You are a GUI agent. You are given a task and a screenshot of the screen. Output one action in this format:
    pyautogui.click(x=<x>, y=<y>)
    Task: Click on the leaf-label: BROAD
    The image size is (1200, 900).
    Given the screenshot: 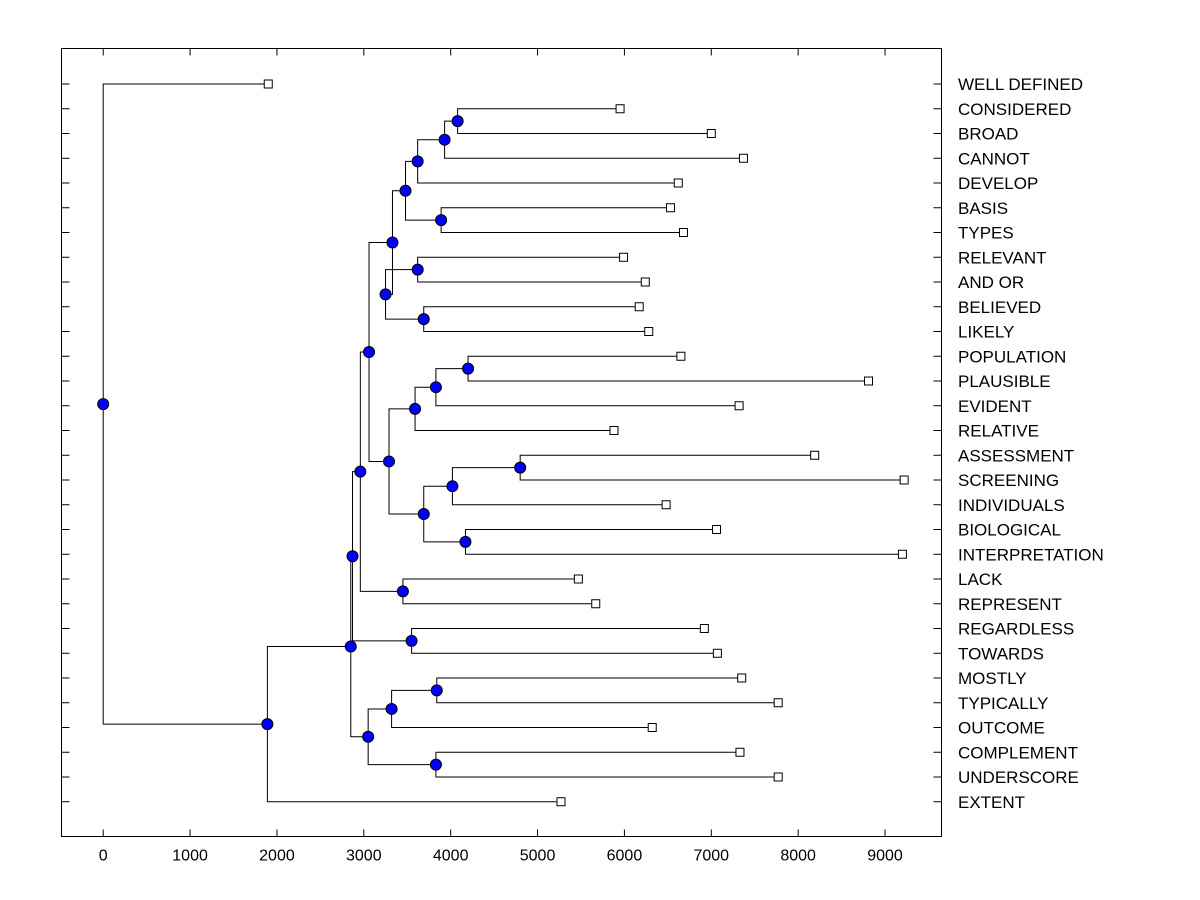 What is the action you would take?
    pyautogui.click(x=988, y=134)
    